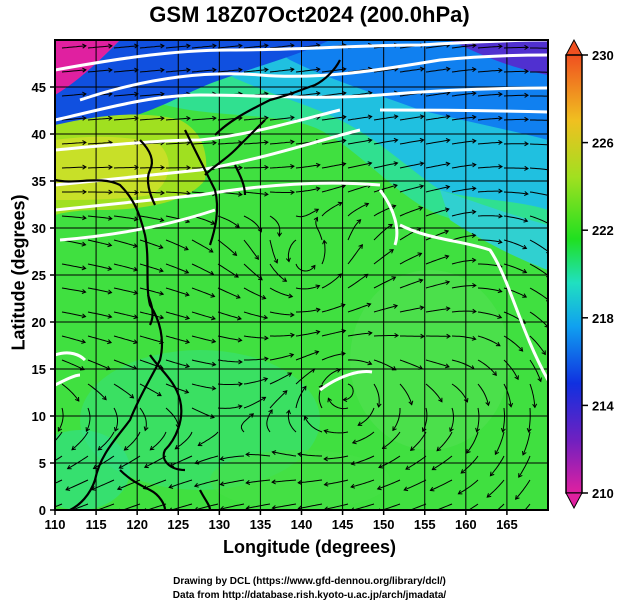 The height and width of the screenshot is (605, 619). Describe the element at coordinates (603, 143) in the screenshot. I see `colorbar-tick-label: 226` at that location.